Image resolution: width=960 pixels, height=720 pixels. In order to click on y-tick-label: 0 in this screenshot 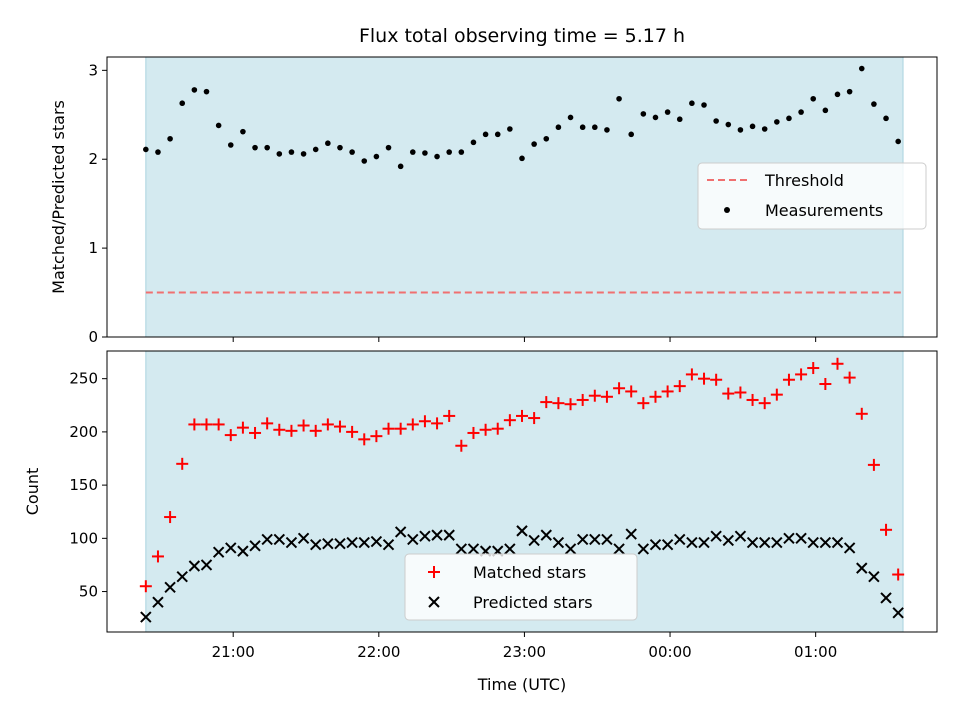, I will do `click(93, 337)`.